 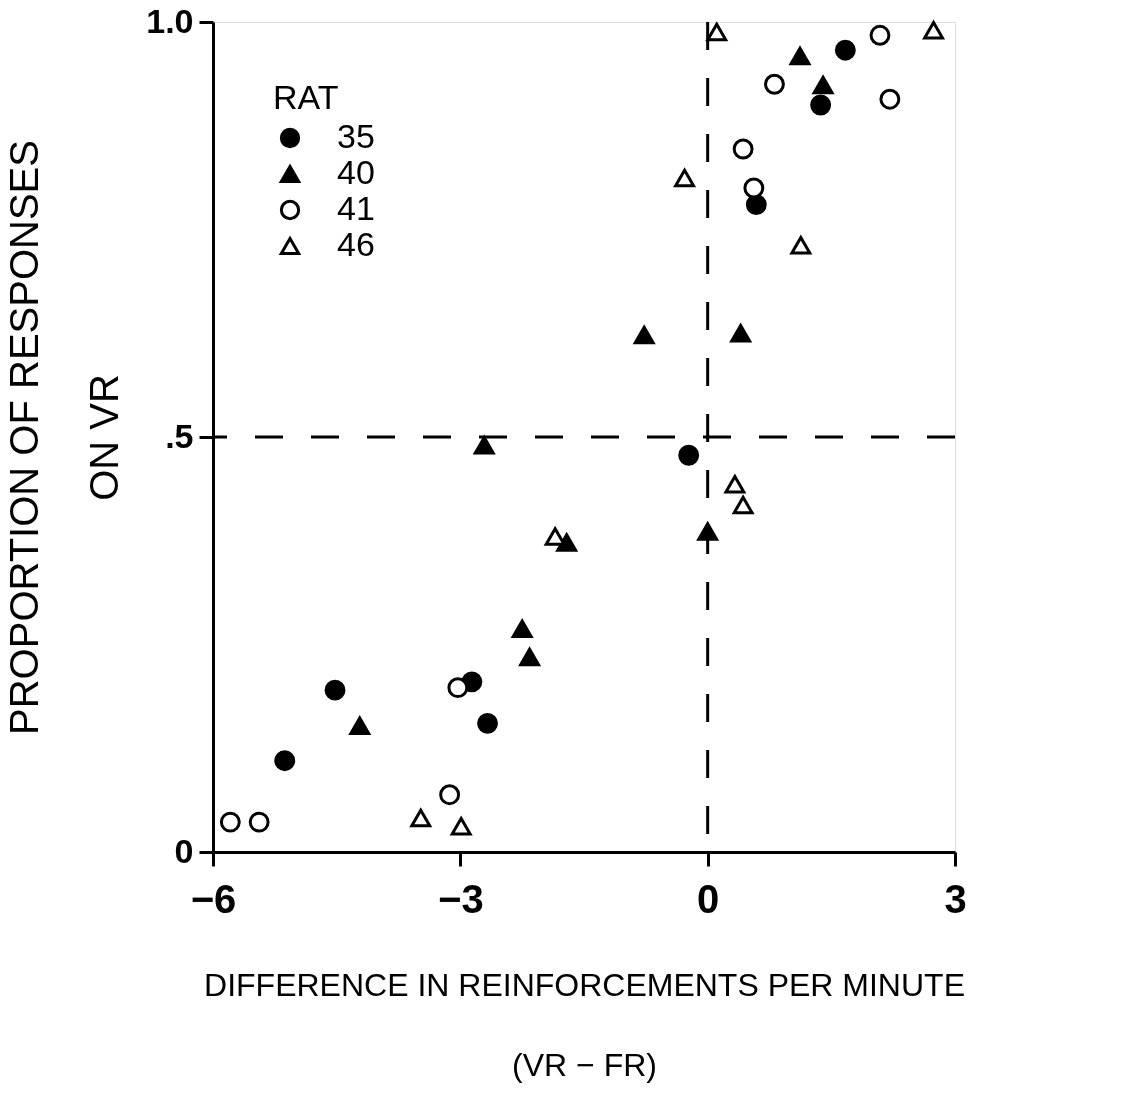 What do you see at coordinates (955, 898) in the screenshot?
I see `x-tick-label: 3` at bounding box center [955, 898].